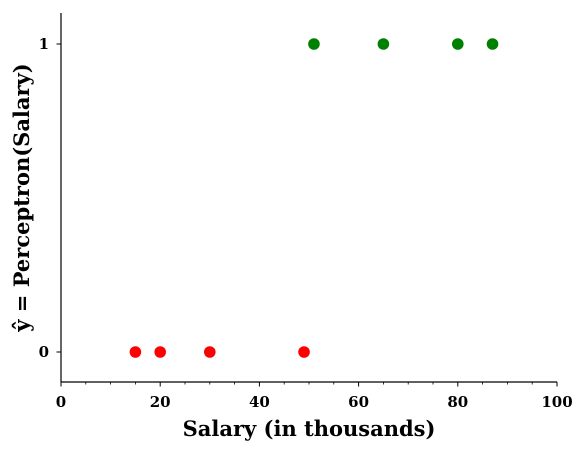 The width and height of the screenshot is (583, 452). What do you see at coordinates (44, 352) in the screenshot?
I see `y-tick-label: 0` at bounding box center [44, 352].